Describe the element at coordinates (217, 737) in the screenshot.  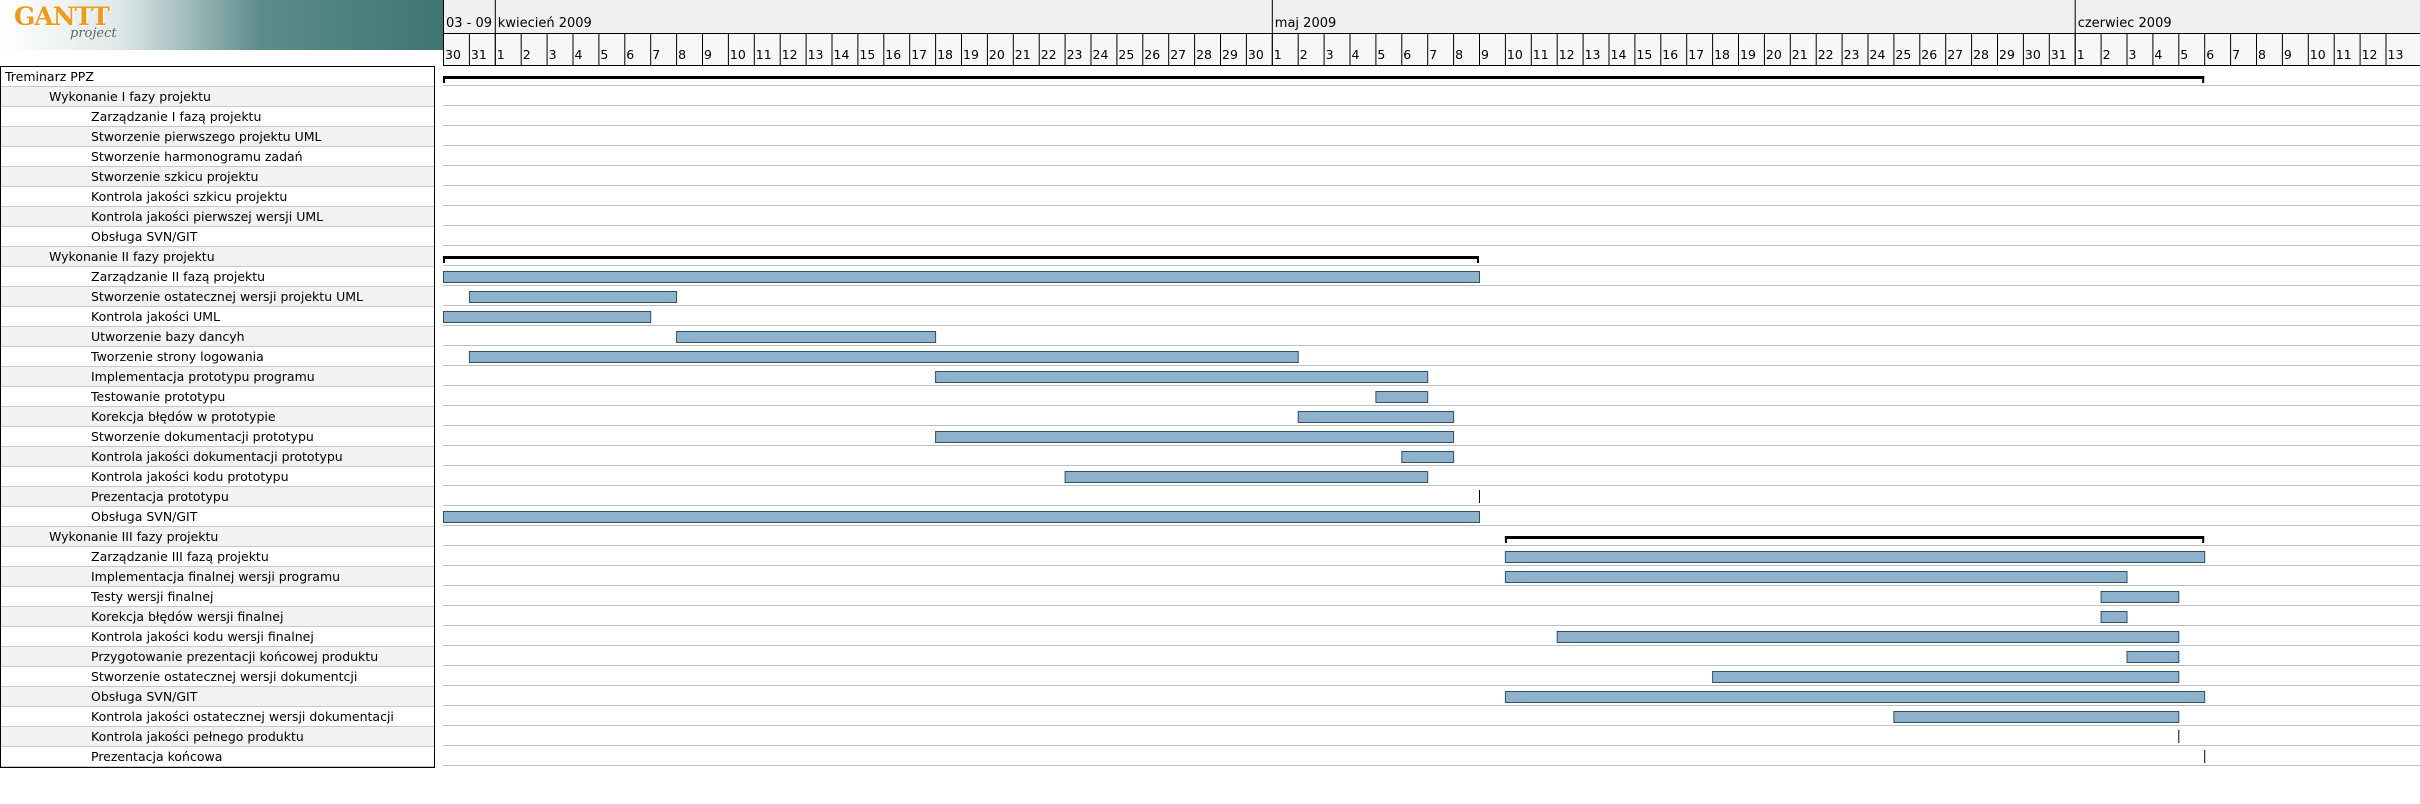
I see `task-row: Kontrola jakości pełnego produktu` at that location.